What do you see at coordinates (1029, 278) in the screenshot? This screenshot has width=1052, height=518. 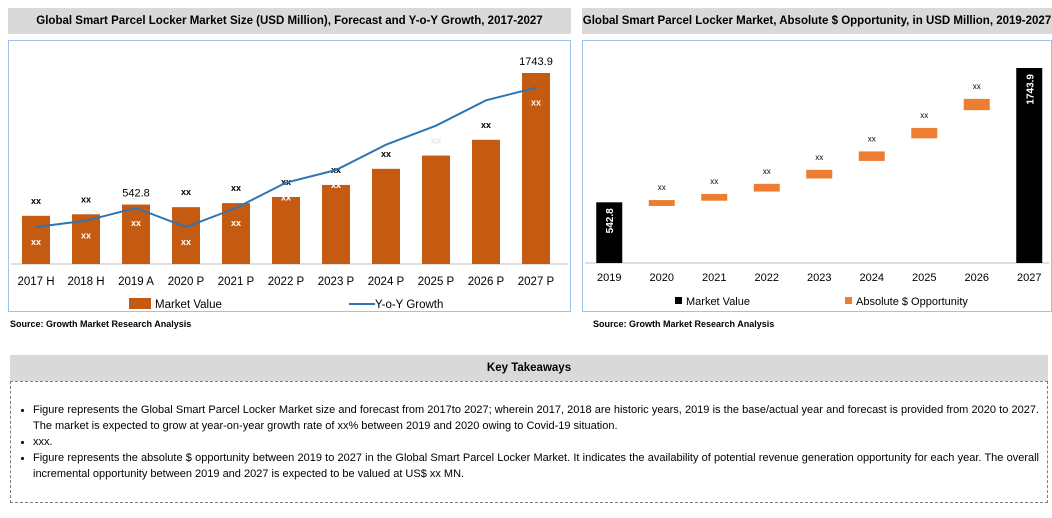 I see `x-tick-label: 2027` at bounding box center [1029, 278].